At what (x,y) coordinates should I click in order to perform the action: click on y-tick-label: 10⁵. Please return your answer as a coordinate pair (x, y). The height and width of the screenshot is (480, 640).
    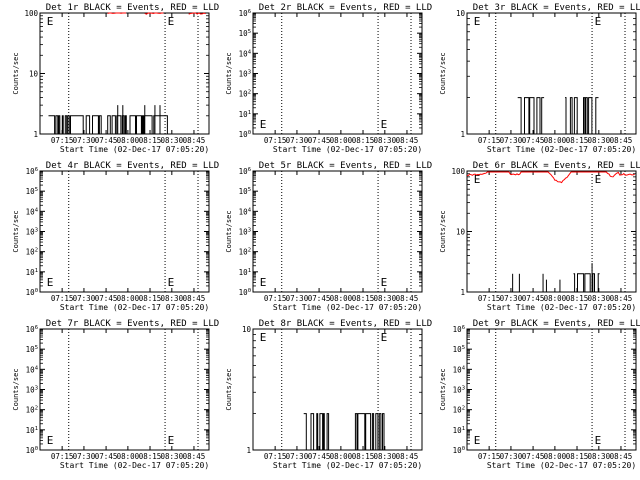
    Looking at the image, I should click on (245, 191).